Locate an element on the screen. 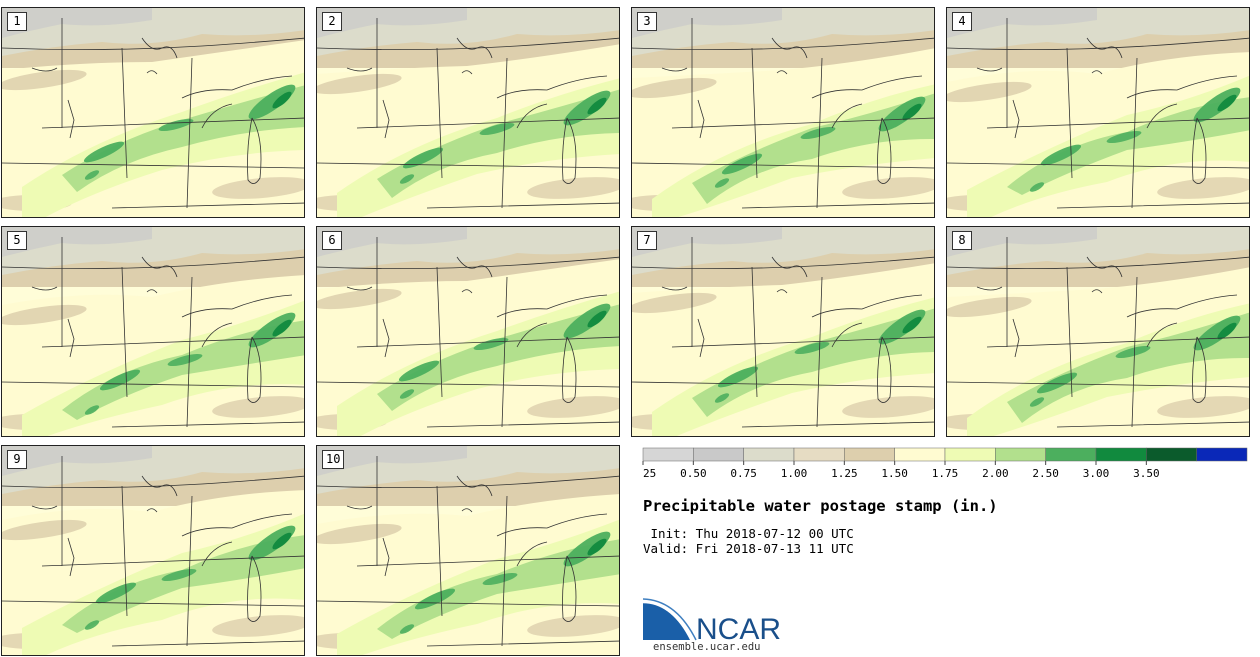 The height and width of the screenshot is (657, 1260). init-time: Init: Thu 2018-07-12 00 UTC is located at coordinates (748, 533).